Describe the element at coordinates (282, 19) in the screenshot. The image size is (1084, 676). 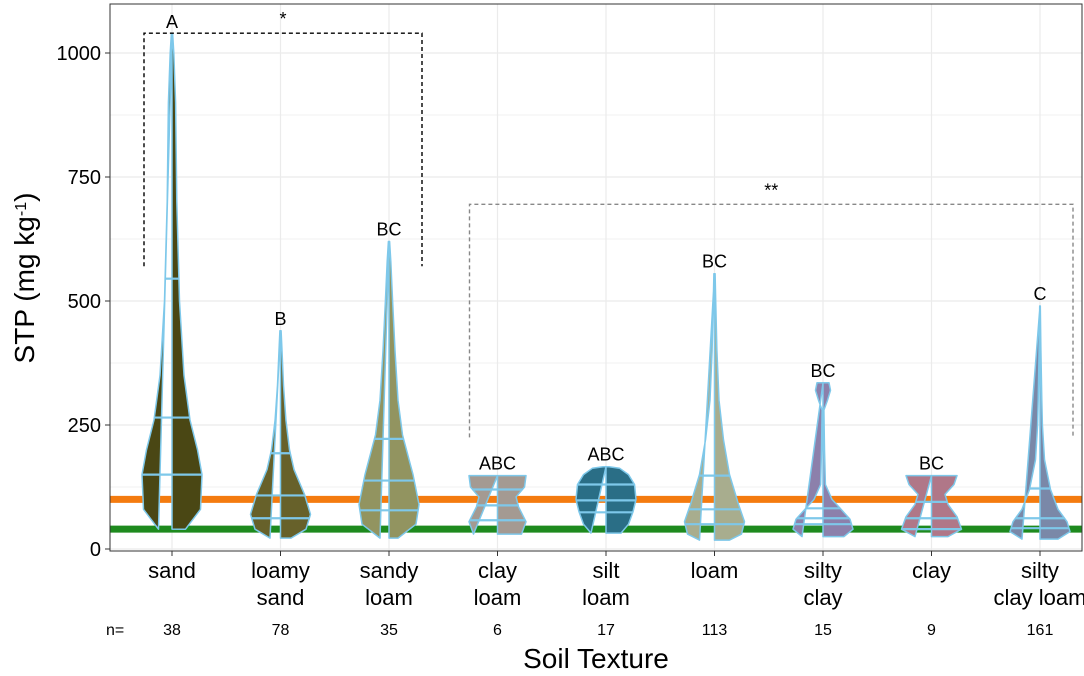
I see `significance-label: *` at that location.